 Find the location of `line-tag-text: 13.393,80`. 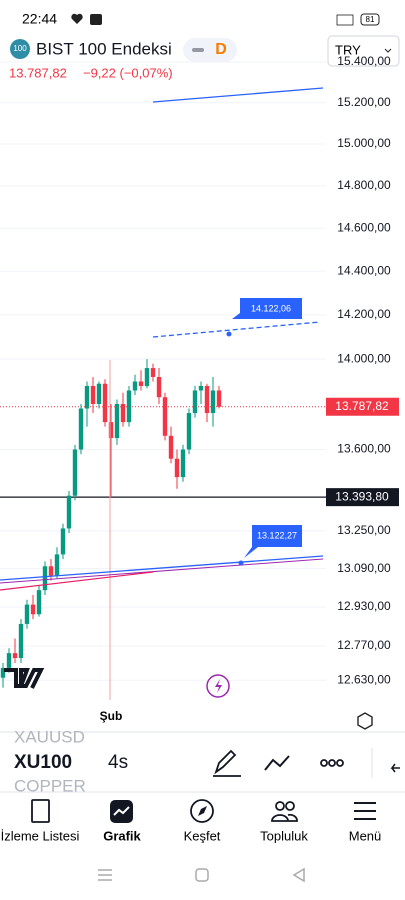

line-tag-text: 13.393,80 is located at coordinates (362, 496).